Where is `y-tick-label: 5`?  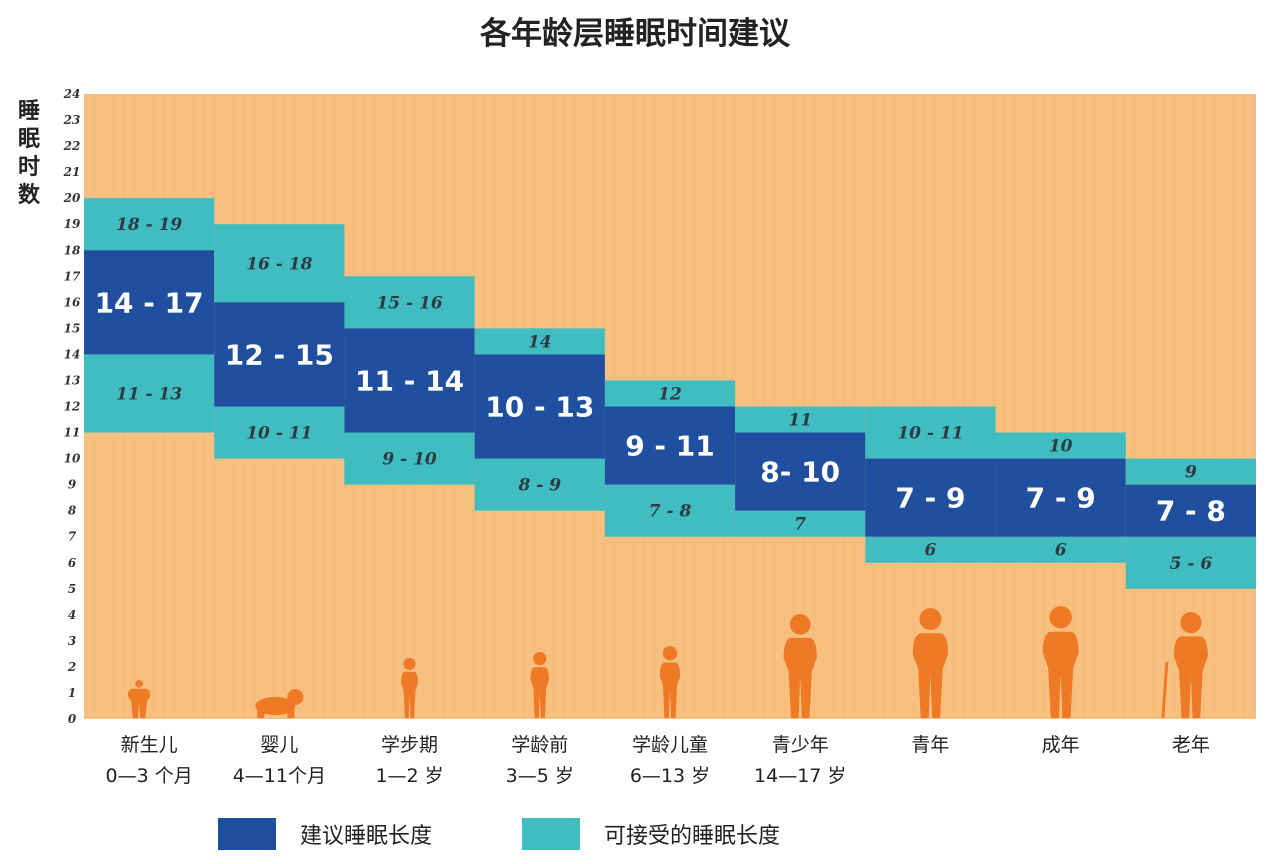
y-tick-label: 5 is located at coordinates (72, 589).